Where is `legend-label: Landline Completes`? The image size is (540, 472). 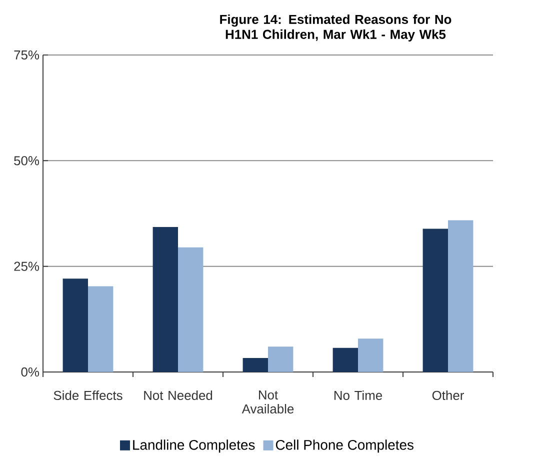
legend-label: Landline Completes is located at coordinates (194, 446).